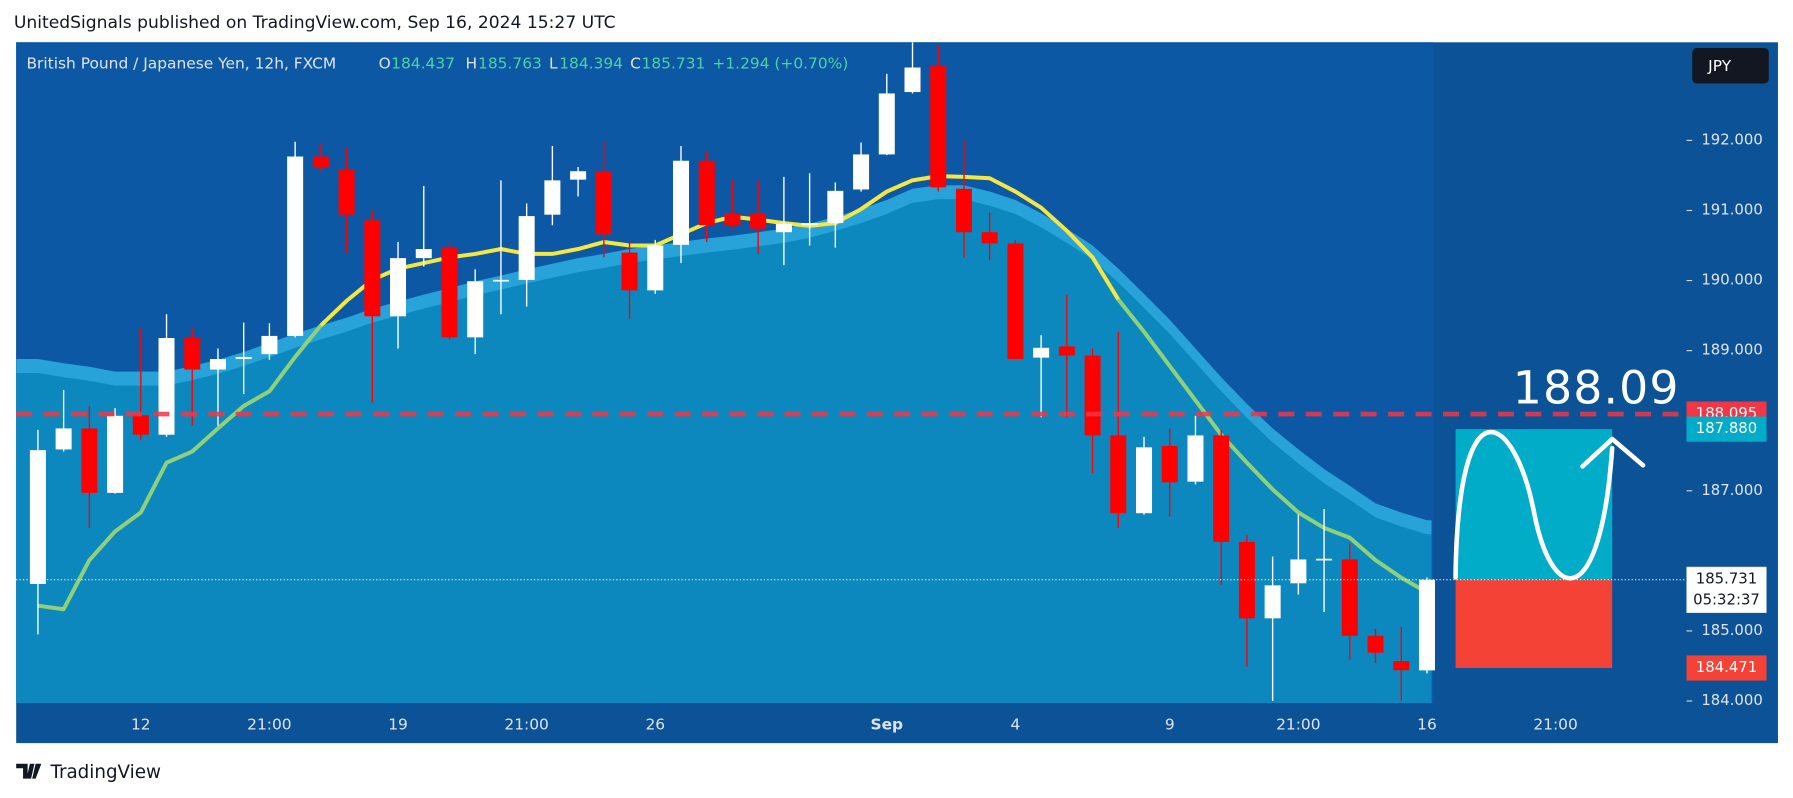  I want to click on y-tick-label: 189.000, so click(1731, 350).